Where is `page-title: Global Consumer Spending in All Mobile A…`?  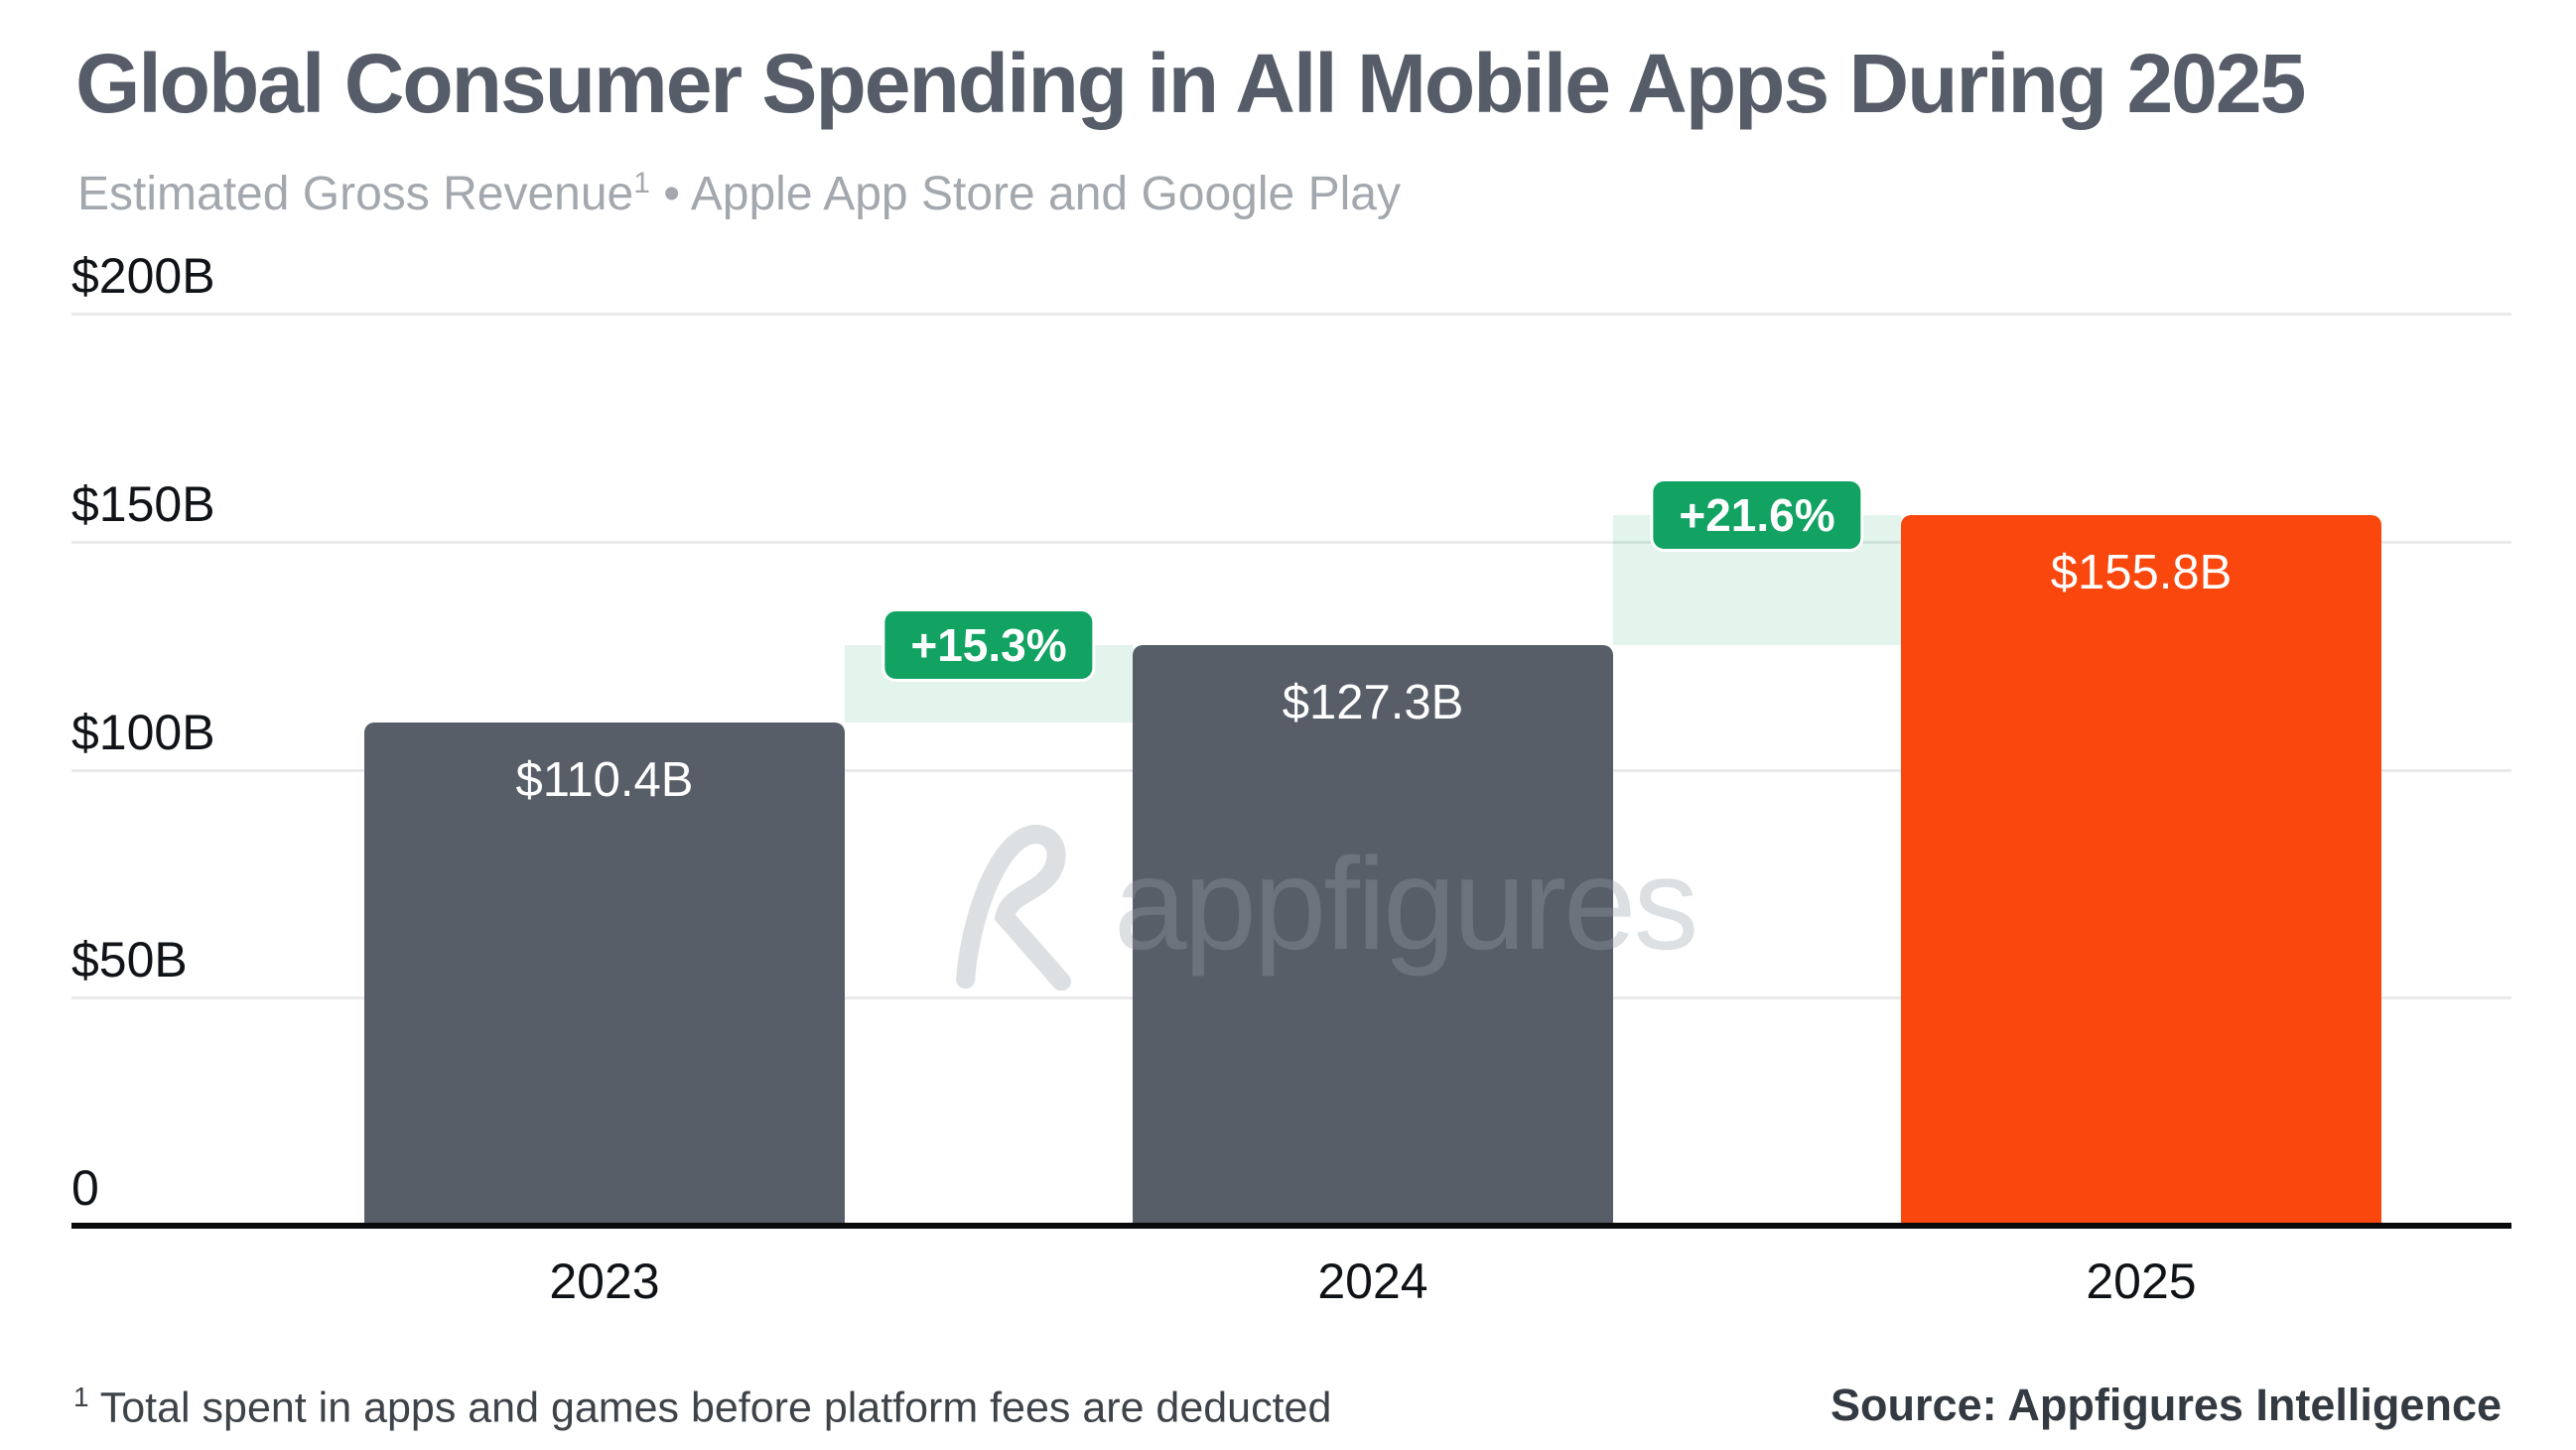
page-title: Global Consumer Spending in All Mobile A… is located at coordinates (1190, 83).